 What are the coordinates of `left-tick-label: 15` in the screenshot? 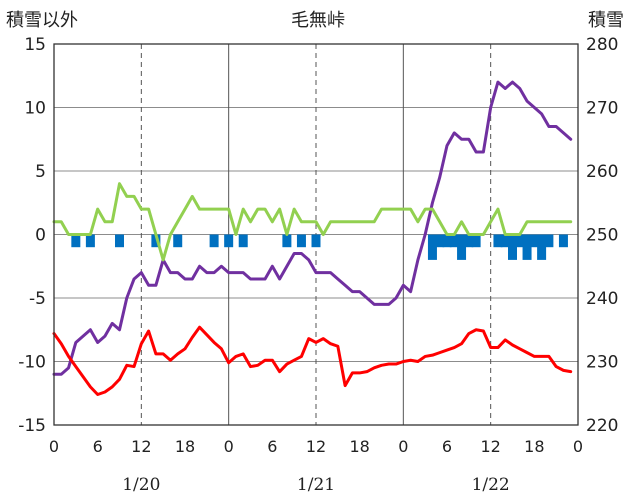 It's located at (35, 45).